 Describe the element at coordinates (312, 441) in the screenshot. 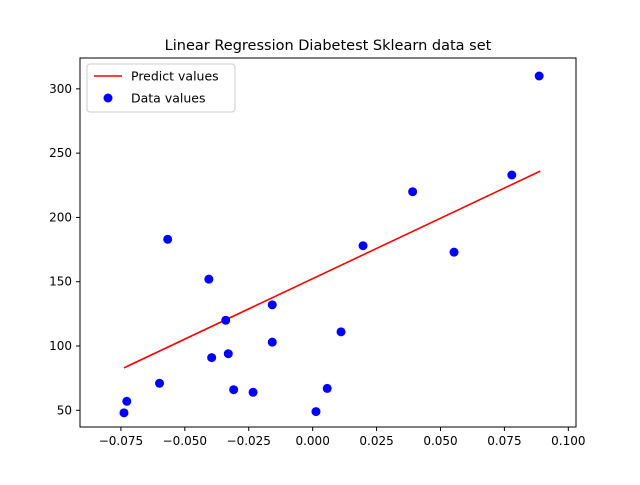

I see `x-tick-label: 0.000` at that location.